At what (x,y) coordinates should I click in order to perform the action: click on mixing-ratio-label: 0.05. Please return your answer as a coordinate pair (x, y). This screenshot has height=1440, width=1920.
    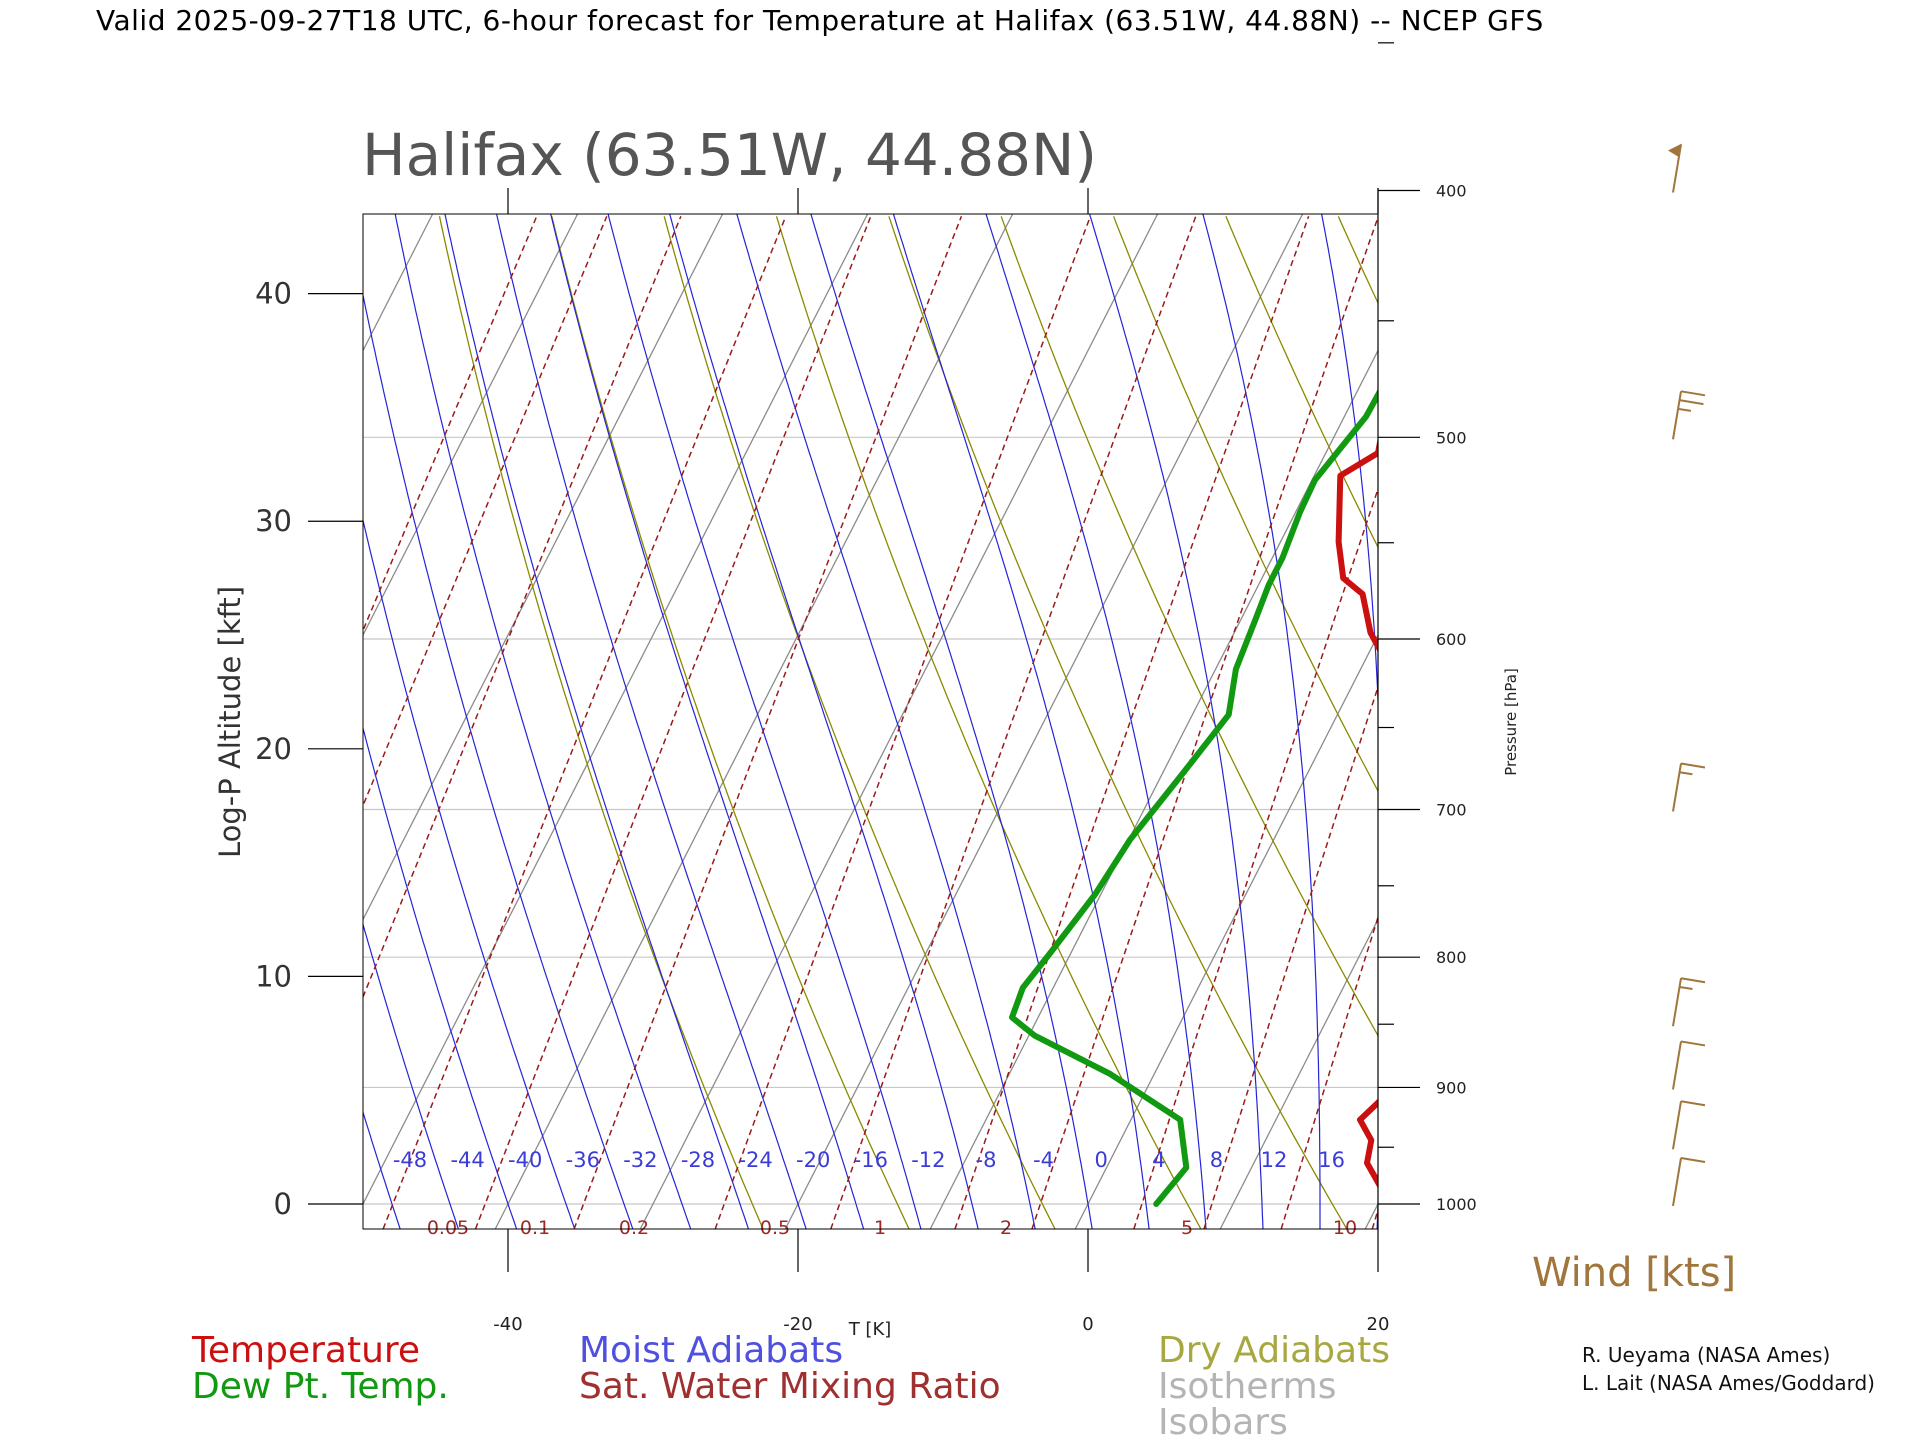
    Looking at the image, I should click on (448, 1228).